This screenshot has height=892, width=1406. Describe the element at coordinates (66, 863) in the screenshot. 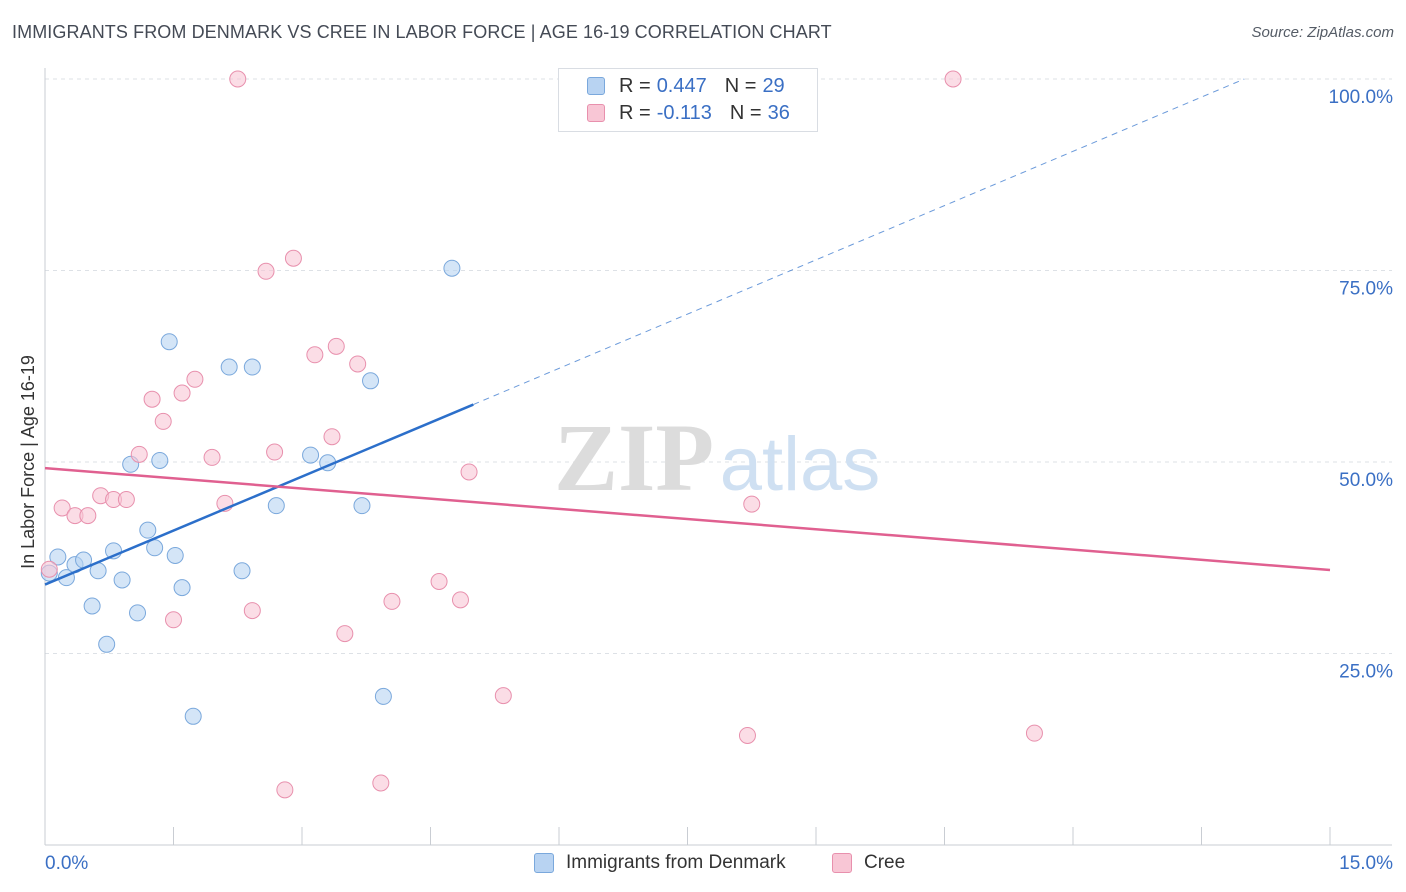

I see `x-tick-label: 0.0%` at that location.